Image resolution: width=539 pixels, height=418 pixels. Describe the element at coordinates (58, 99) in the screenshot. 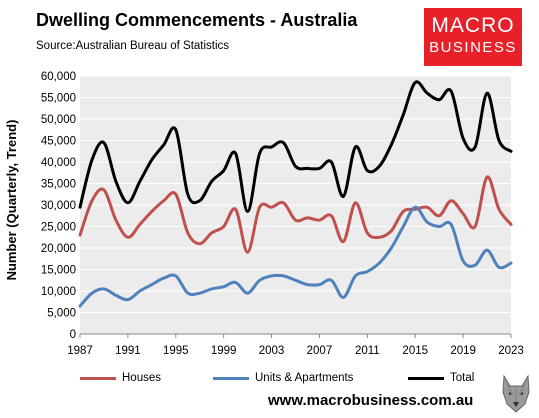

I see `y-tick-label: 55,000` at that location.